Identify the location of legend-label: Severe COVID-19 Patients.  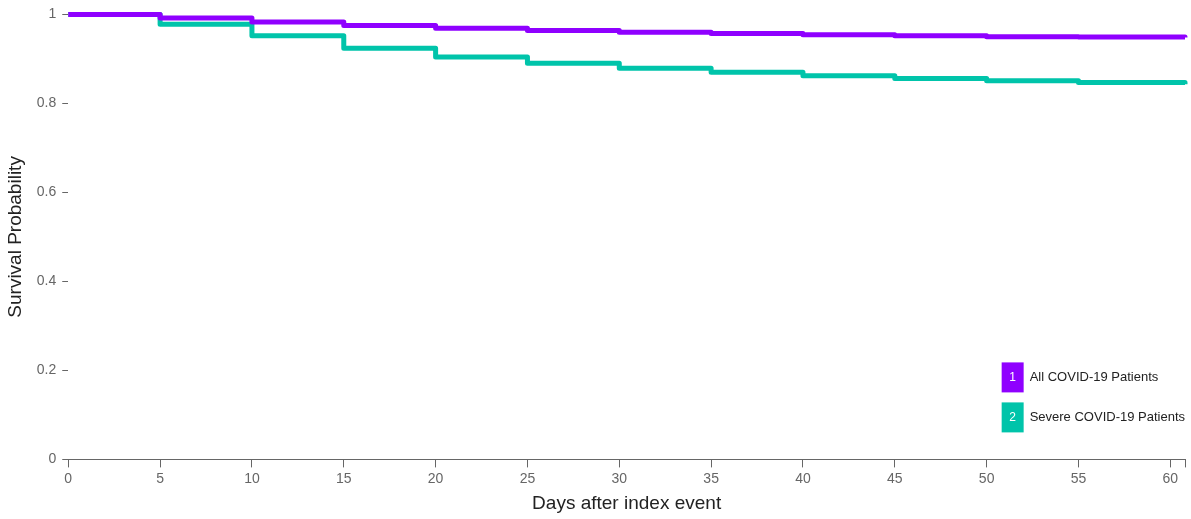
(1107, 416).